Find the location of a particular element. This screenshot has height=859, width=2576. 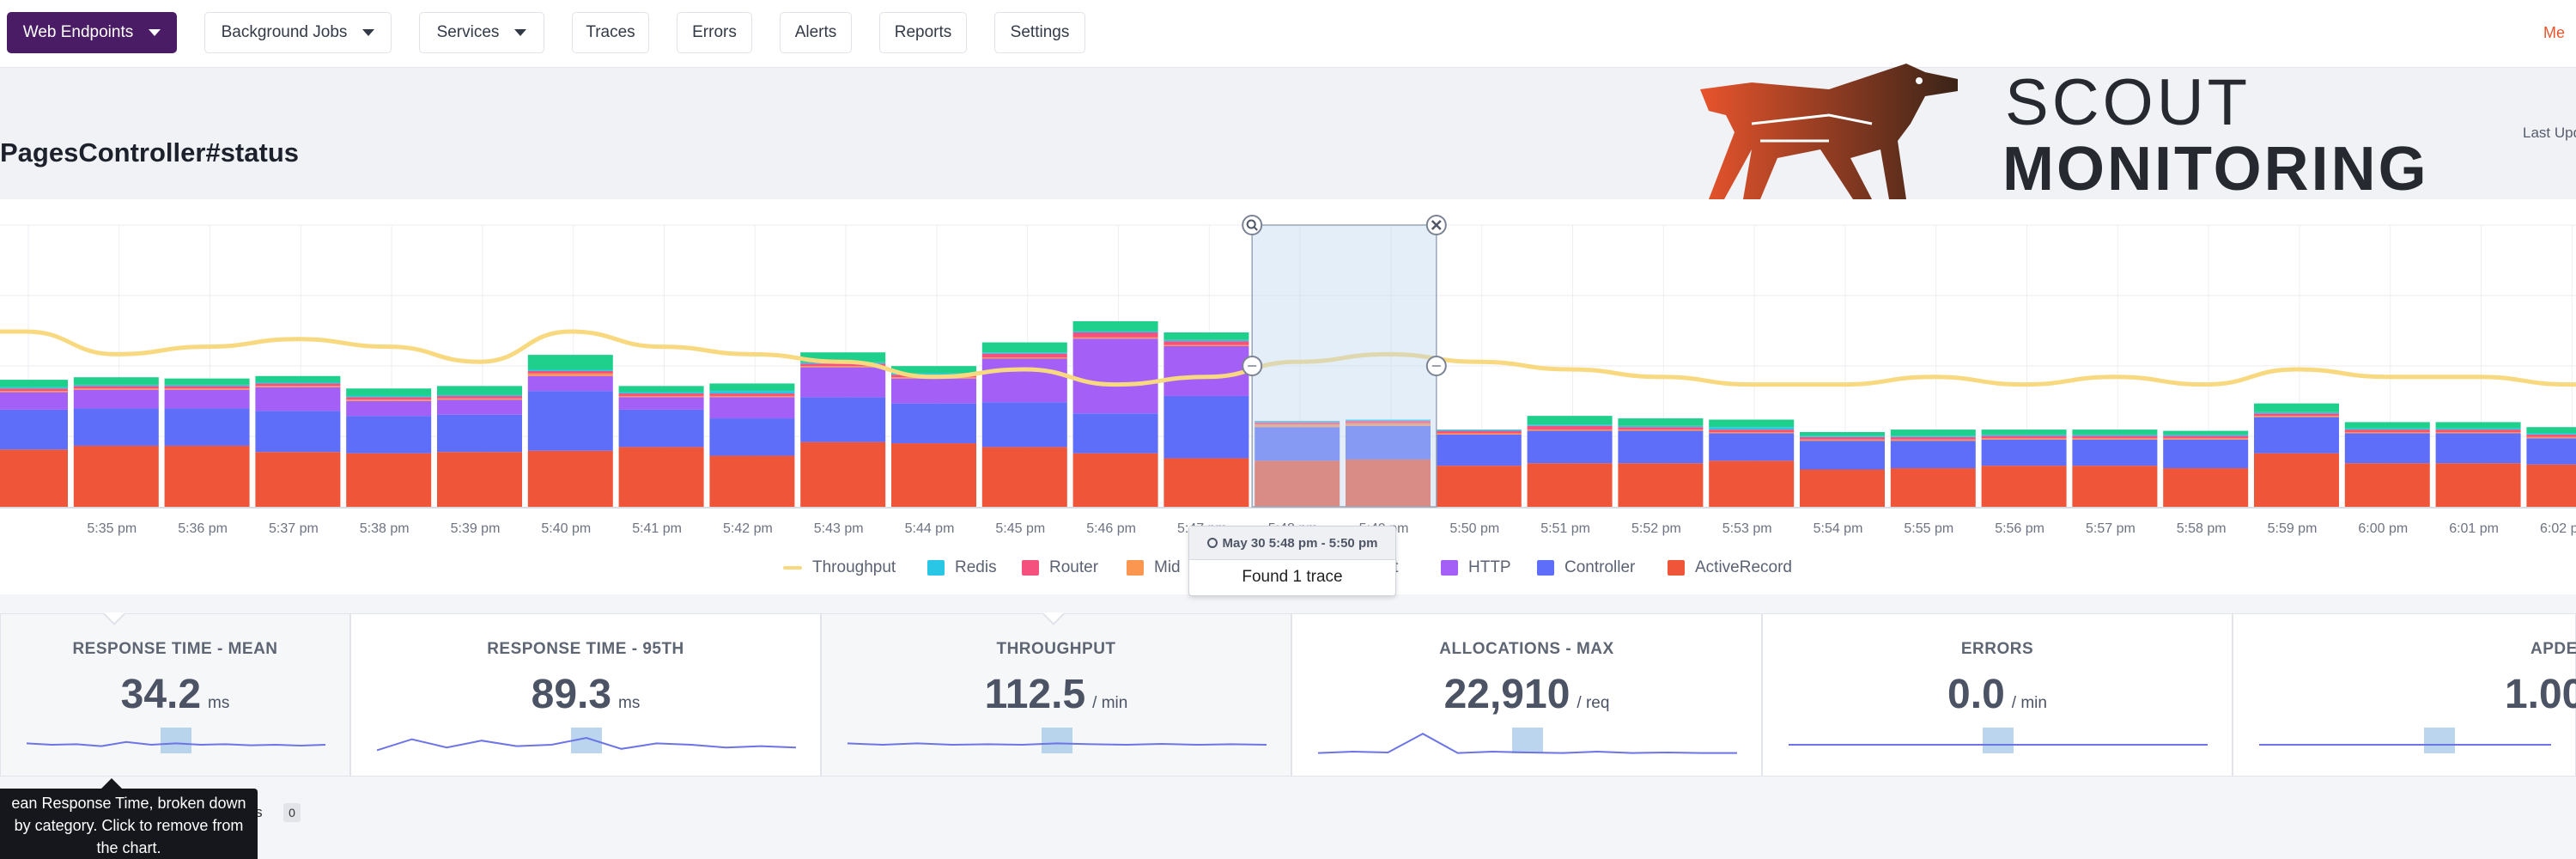

legend-middleware: Mid is located at coordinates (1154, 567).